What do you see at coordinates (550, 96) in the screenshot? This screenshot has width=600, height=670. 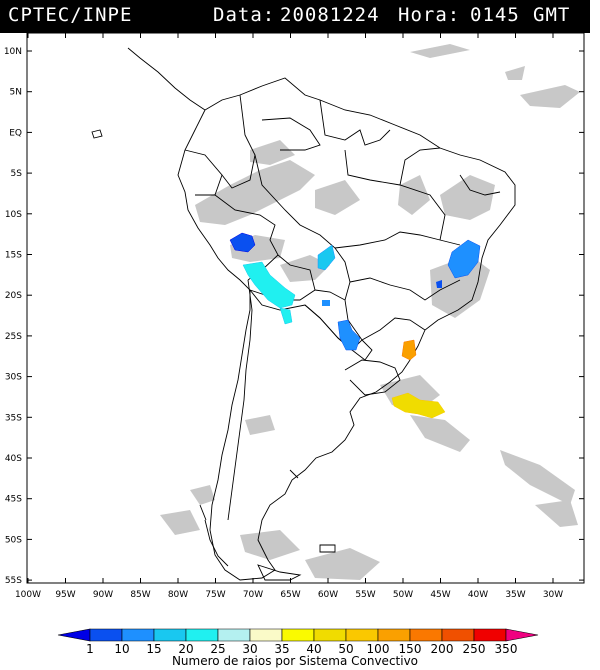 I see `cloud-eq-atlantic` at bounding box center [550, 96].